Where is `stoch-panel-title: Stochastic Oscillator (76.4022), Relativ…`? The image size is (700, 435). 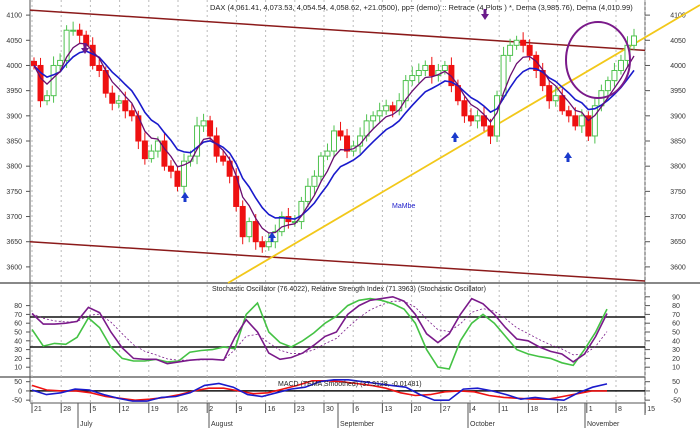 stoch-panel-title: Stochastic Oscillator (76.4022), Relativ… is located at coordinates (349, 289).